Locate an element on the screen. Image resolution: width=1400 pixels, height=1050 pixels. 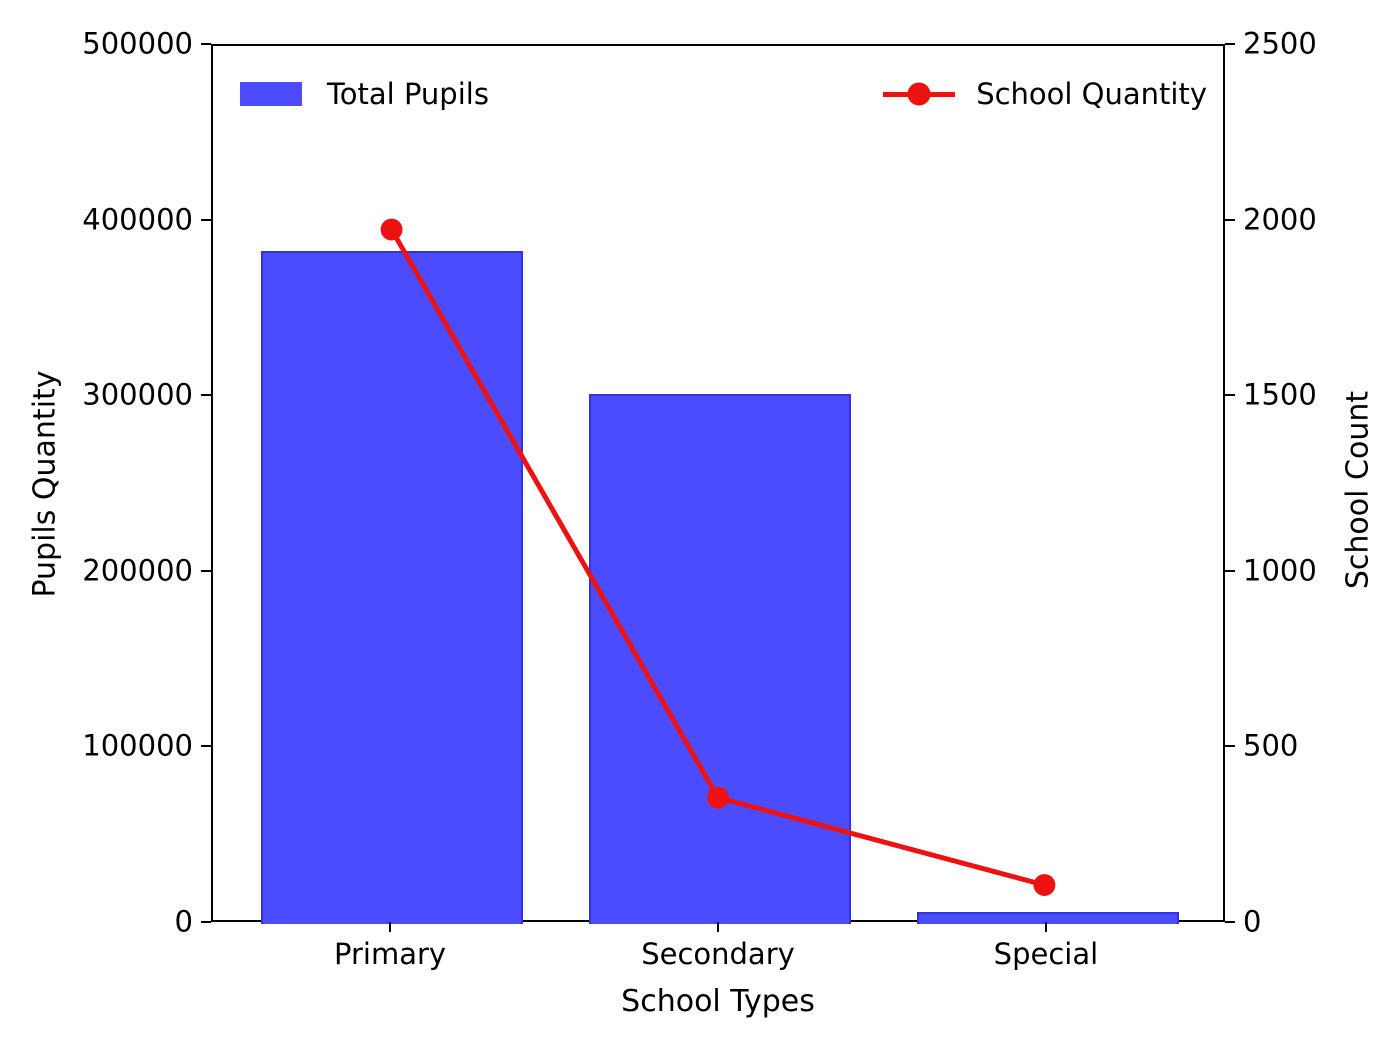
bar-special is located at coordinates (1048, 918).